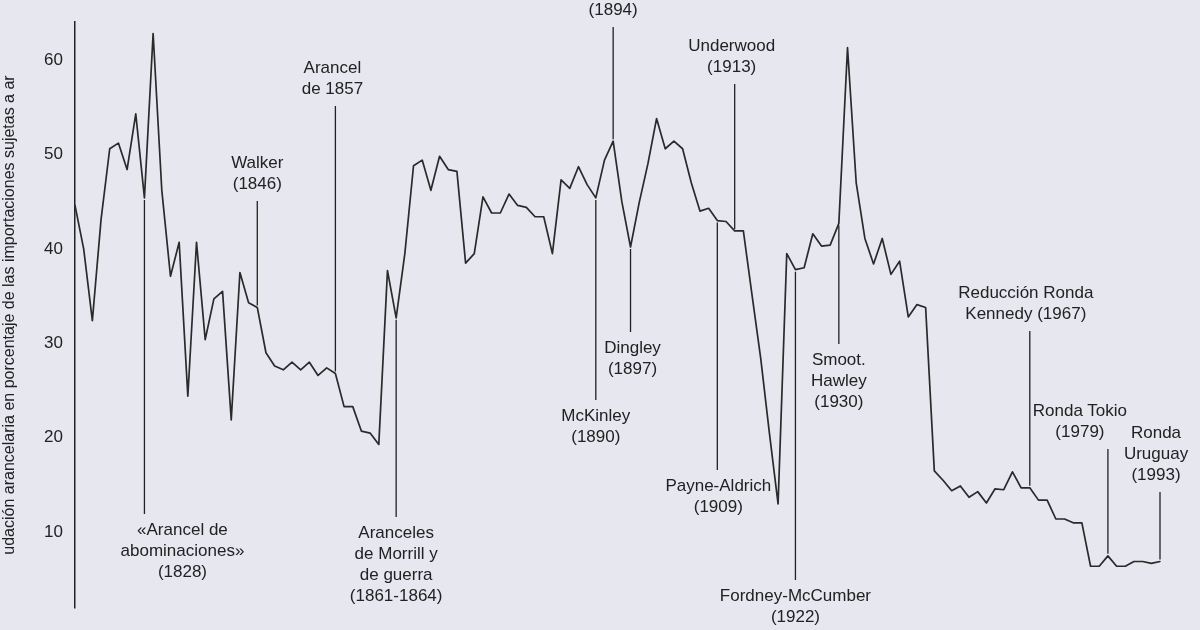  What do you see at coordinates (332, 78) in the screenshot?
I see `annotation: Arancel de 1857` at bounding box center [332, 78].